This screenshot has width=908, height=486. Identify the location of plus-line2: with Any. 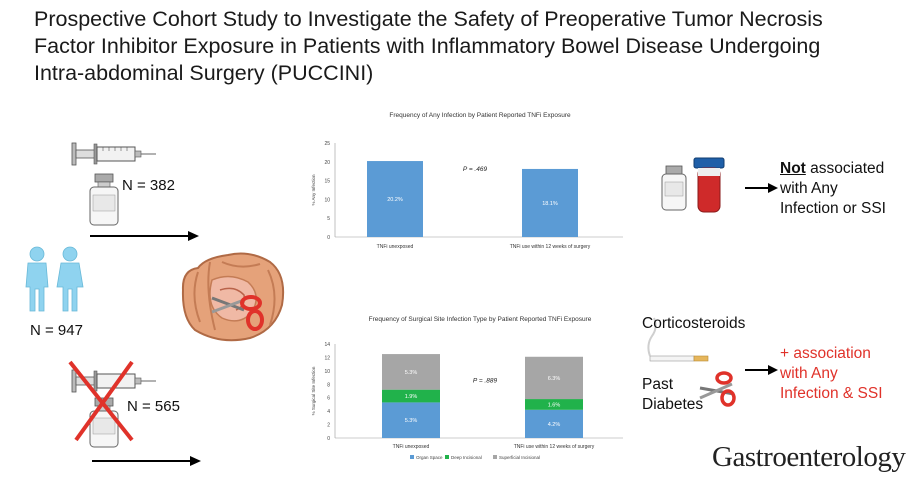
(809, 373).